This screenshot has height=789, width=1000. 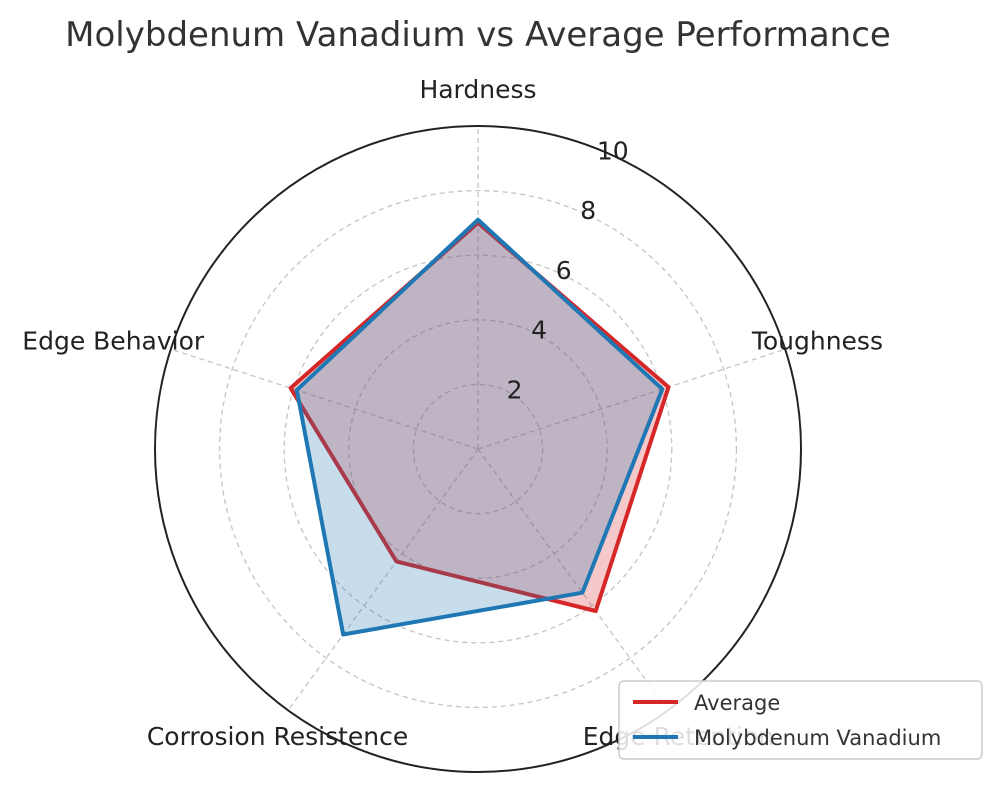 I want to click on legend-label-average: Average, so click(x=737, y=703).